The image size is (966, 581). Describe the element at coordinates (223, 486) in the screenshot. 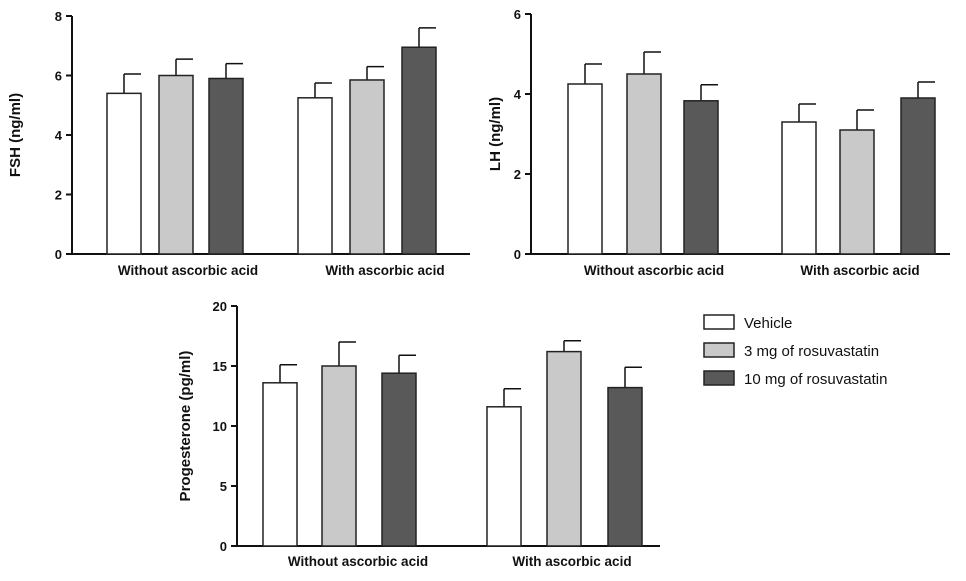

I see `y-tick-label: 5` at that location.